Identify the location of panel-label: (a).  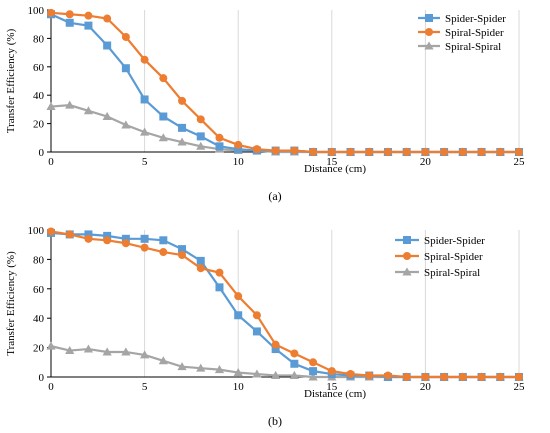
(274, 196).